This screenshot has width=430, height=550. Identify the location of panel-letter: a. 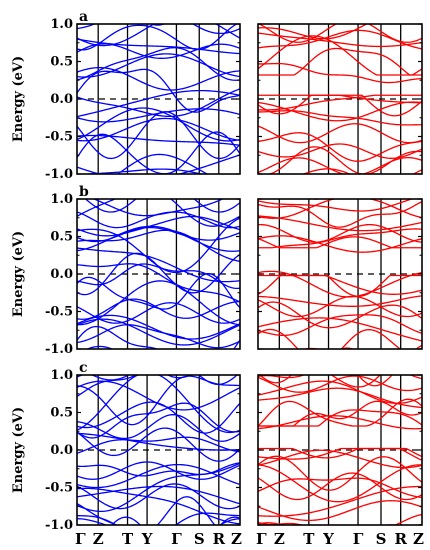
(83, 17).